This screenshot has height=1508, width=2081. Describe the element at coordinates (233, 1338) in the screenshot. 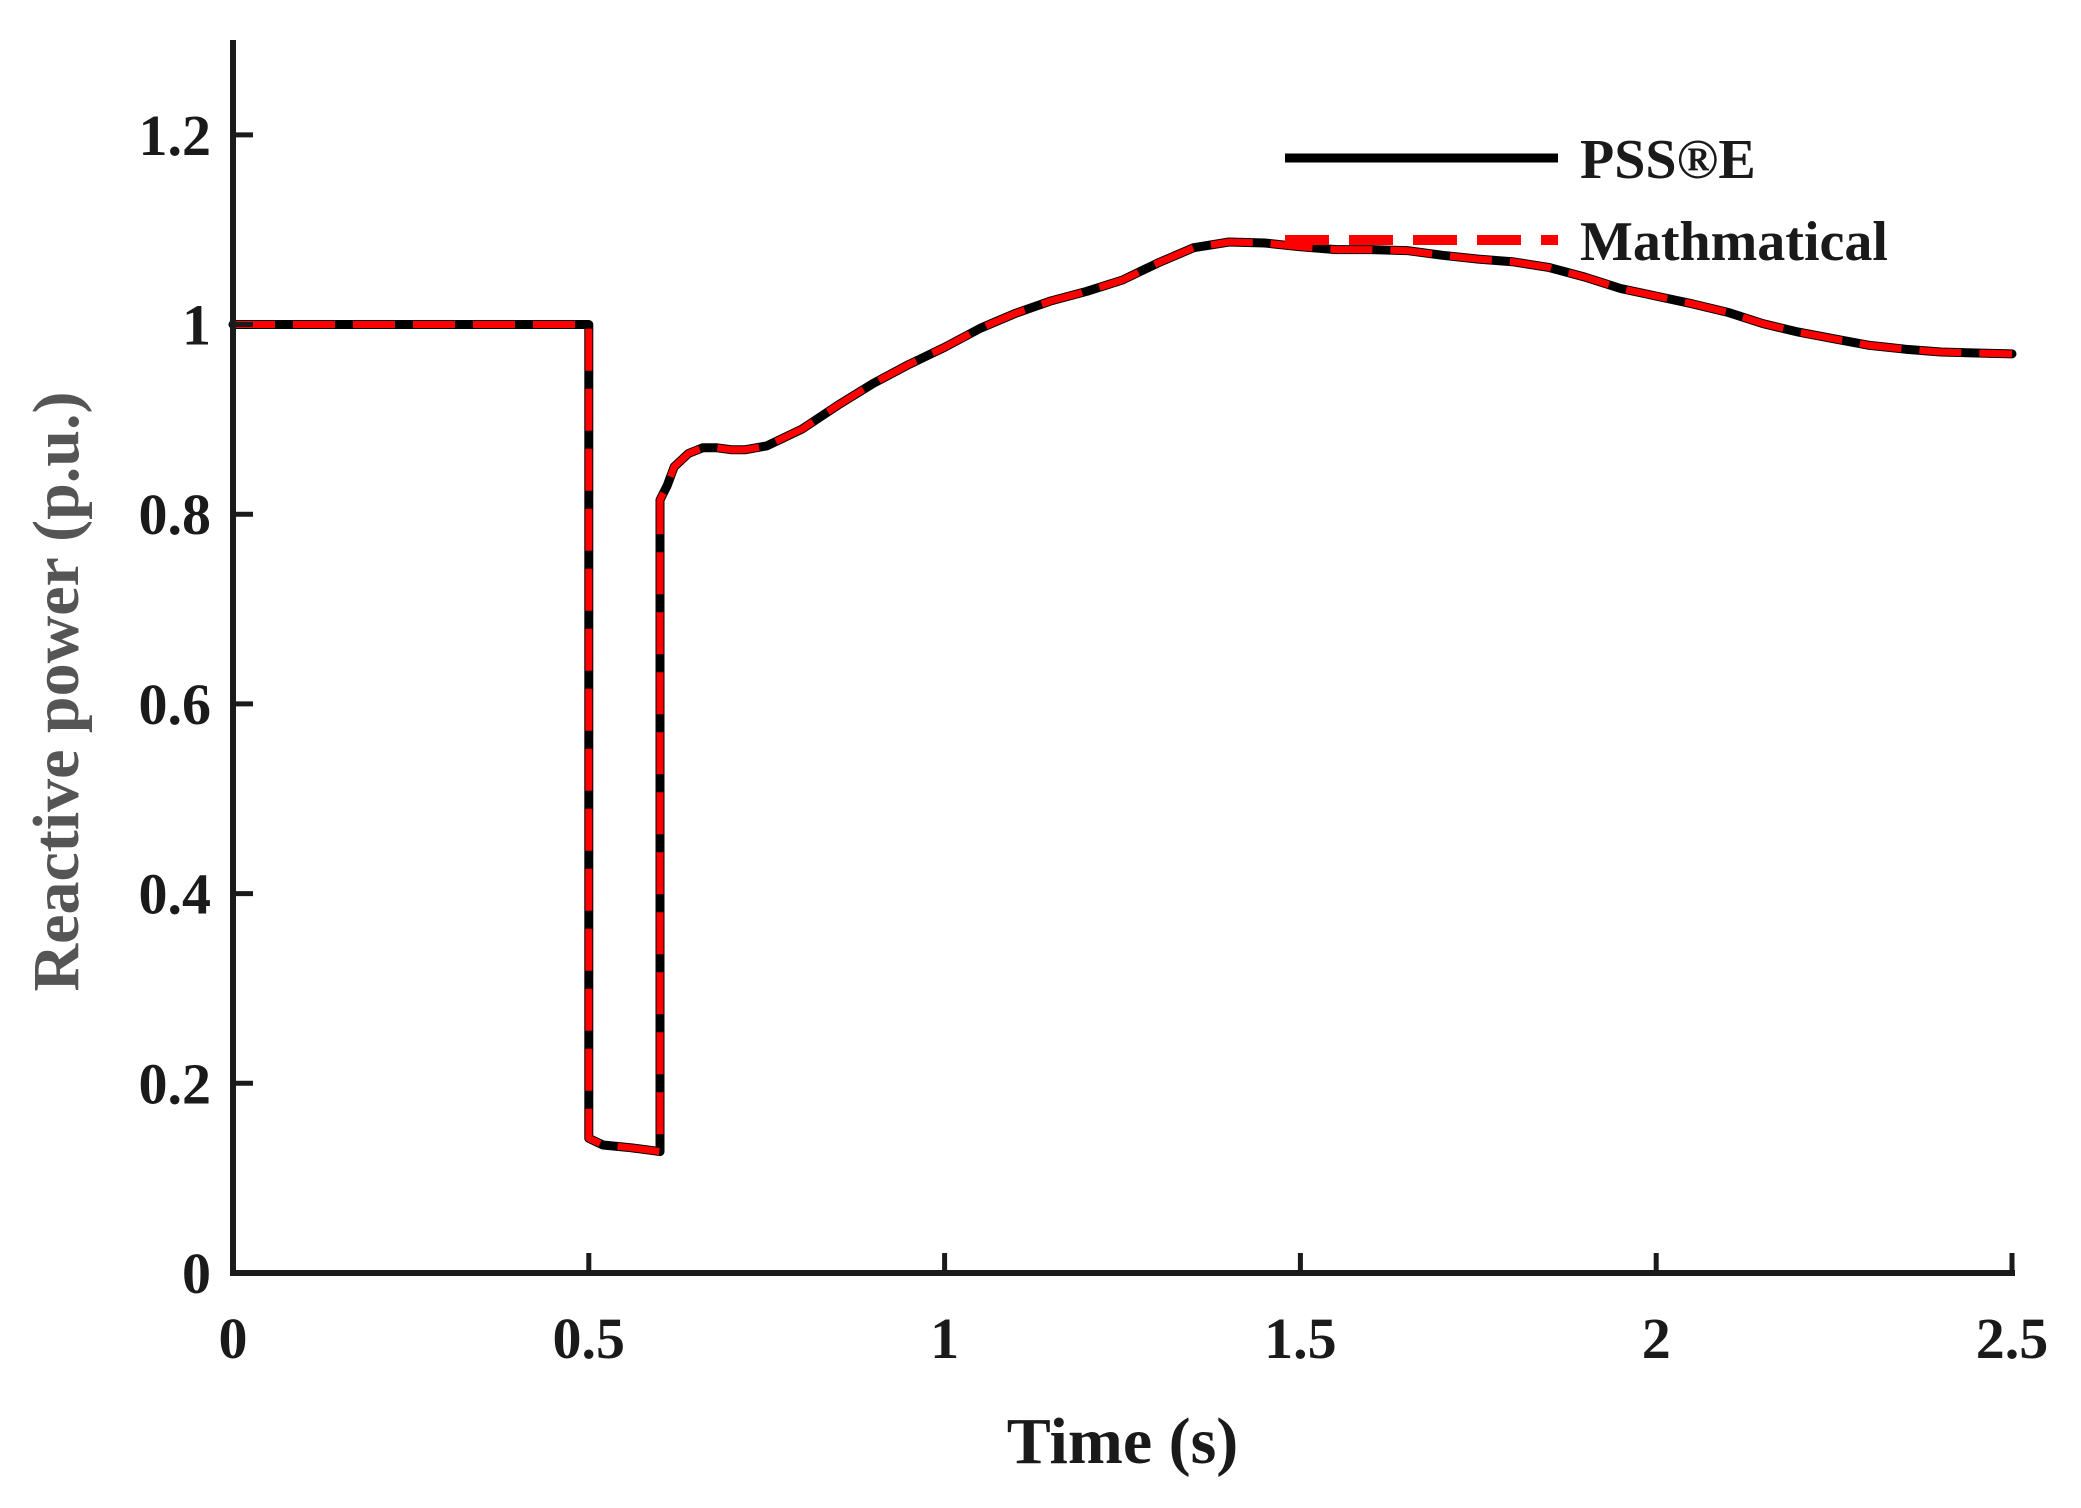

I see `x-tick-label: 0` at that location.